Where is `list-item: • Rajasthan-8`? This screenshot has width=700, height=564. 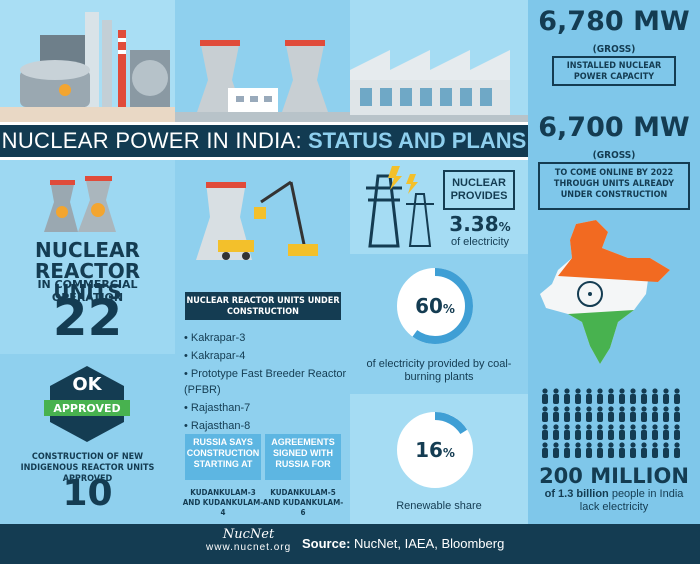 list-item: • Rajasthan-8 is located at coordinates (217, 426).